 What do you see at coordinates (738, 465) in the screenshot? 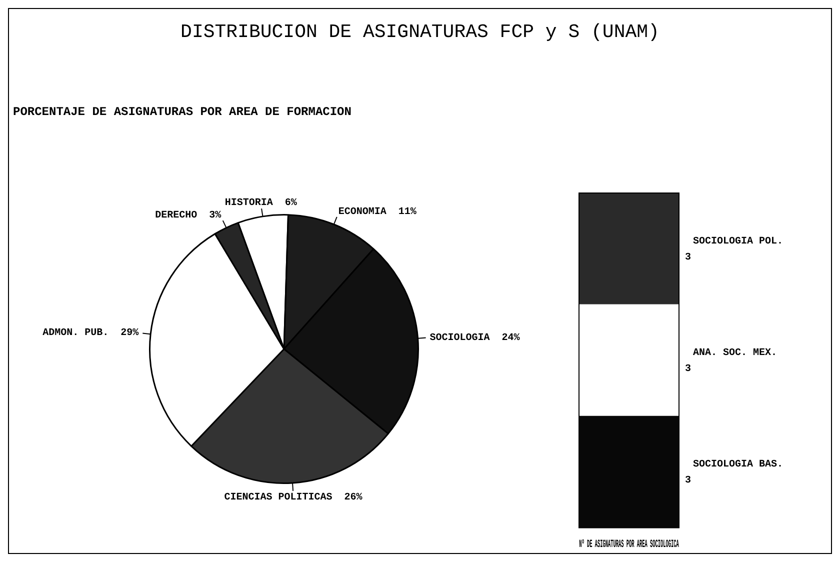
I see `series-label: SOCIOLOGIA BAS.` at bounding box center [738, 465].